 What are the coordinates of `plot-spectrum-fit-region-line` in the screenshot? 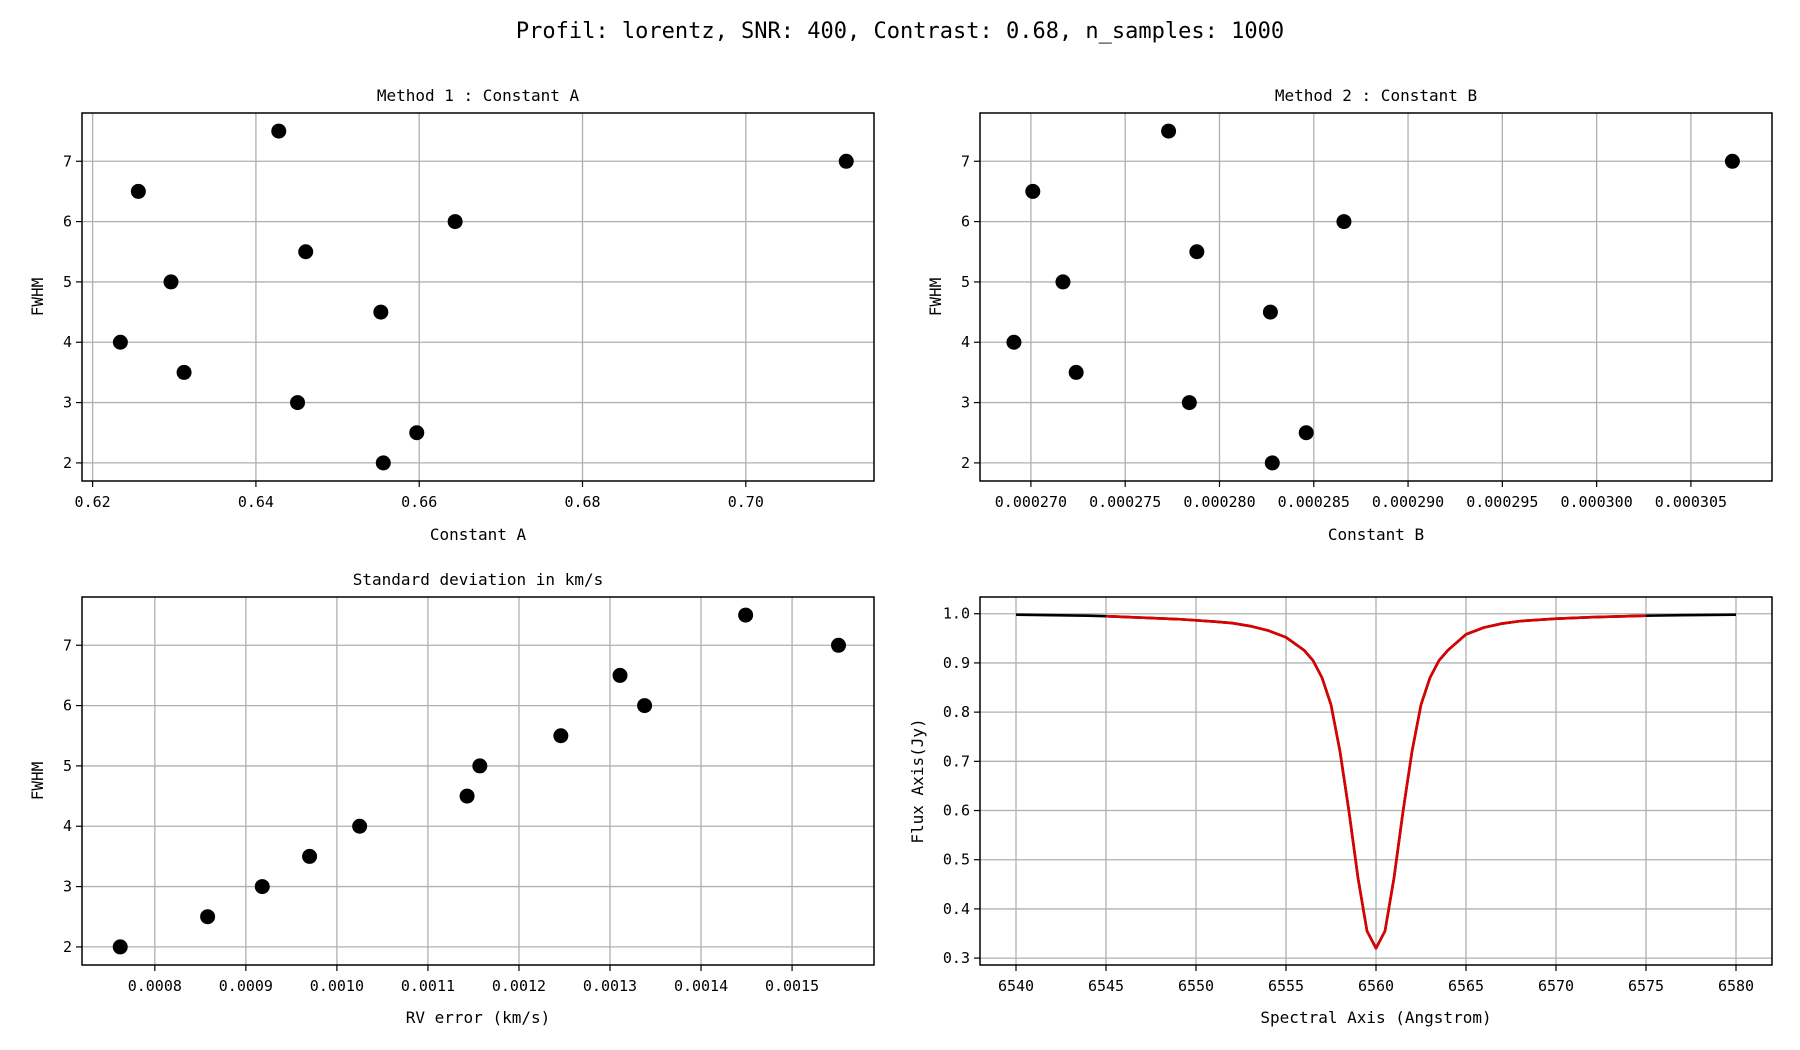 It's located at (1376, 782).